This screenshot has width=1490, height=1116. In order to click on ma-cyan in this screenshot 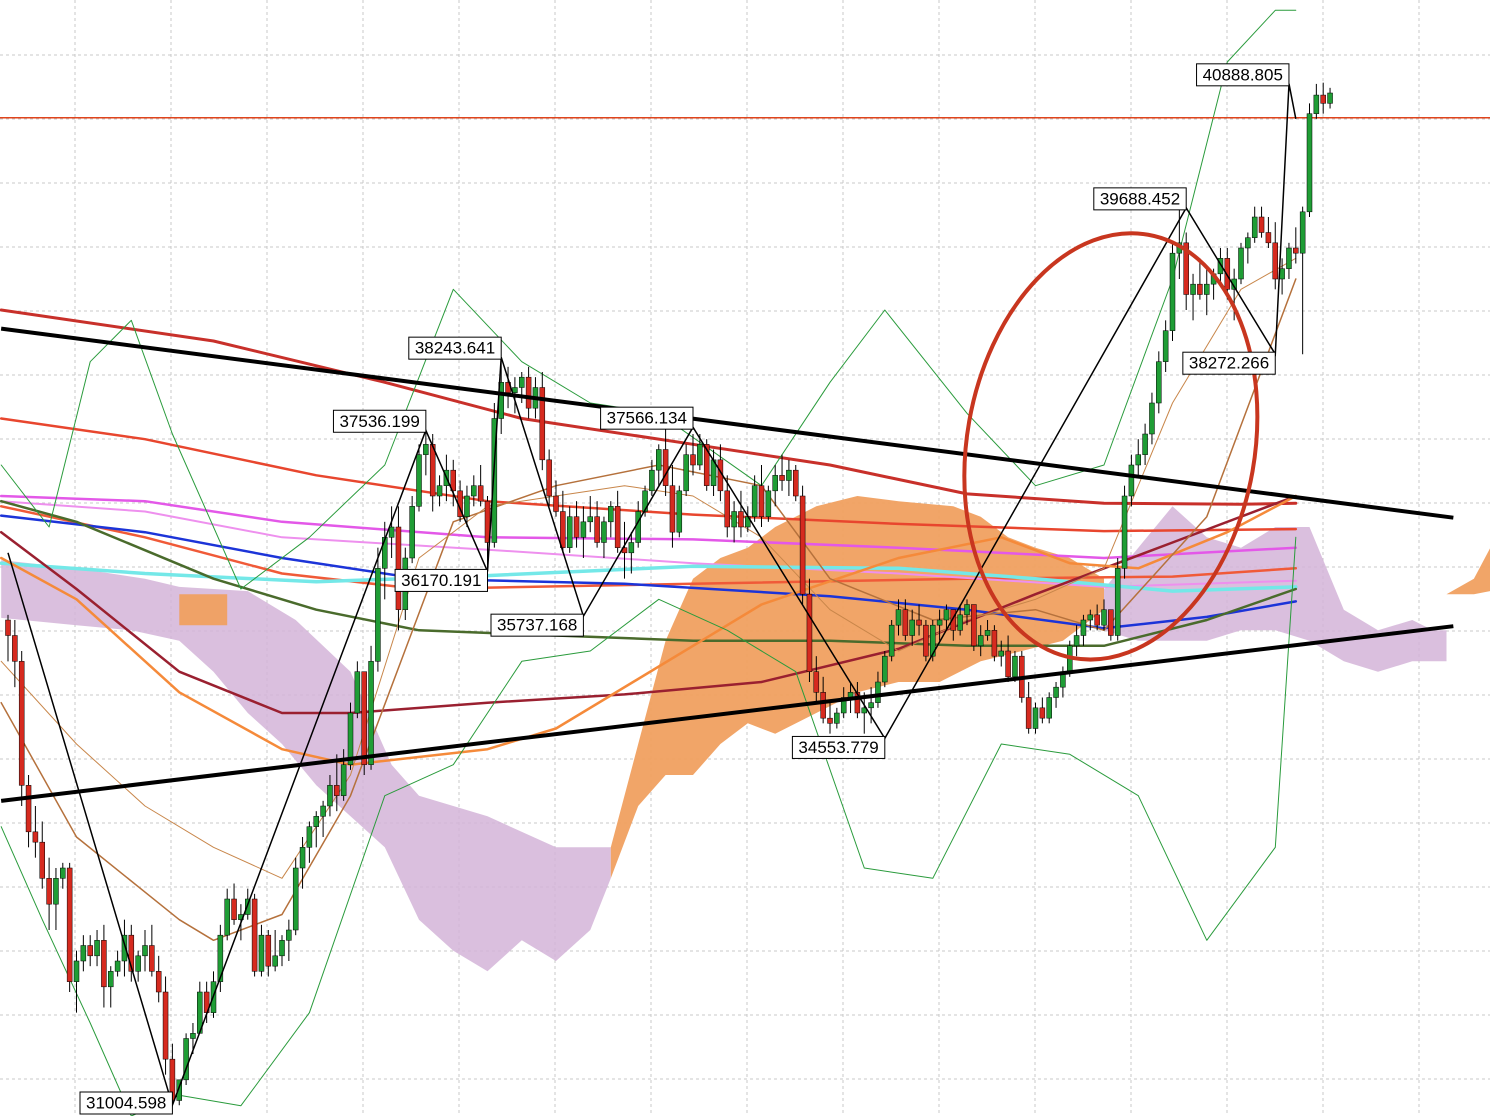, I will do `click(649, 577)`.